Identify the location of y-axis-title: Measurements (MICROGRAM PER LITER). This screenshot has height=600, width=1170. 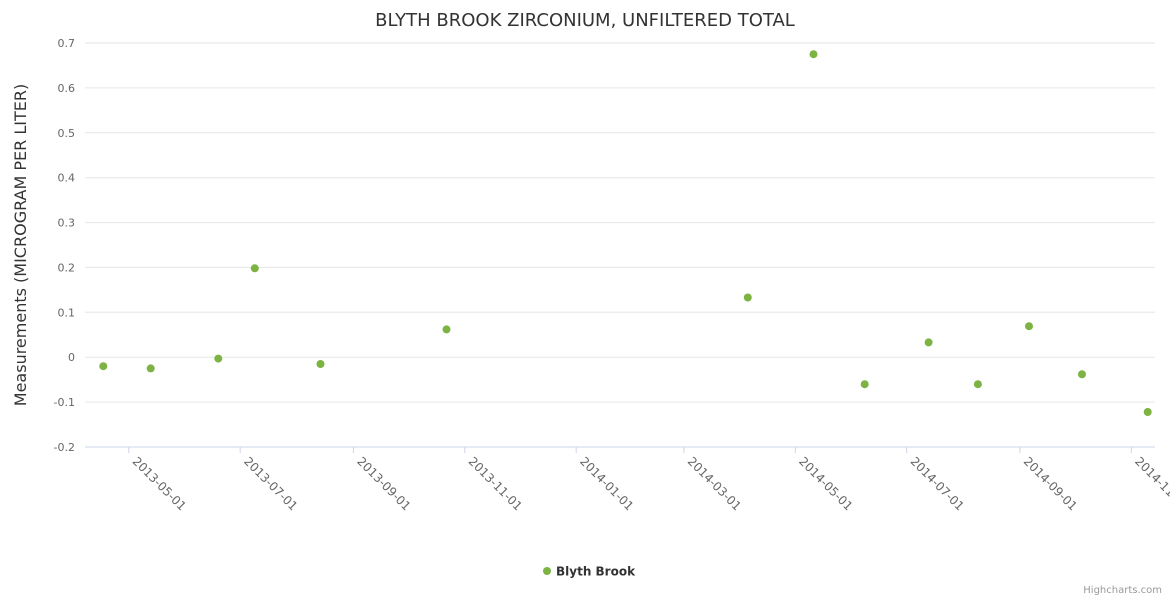
(20, 245).